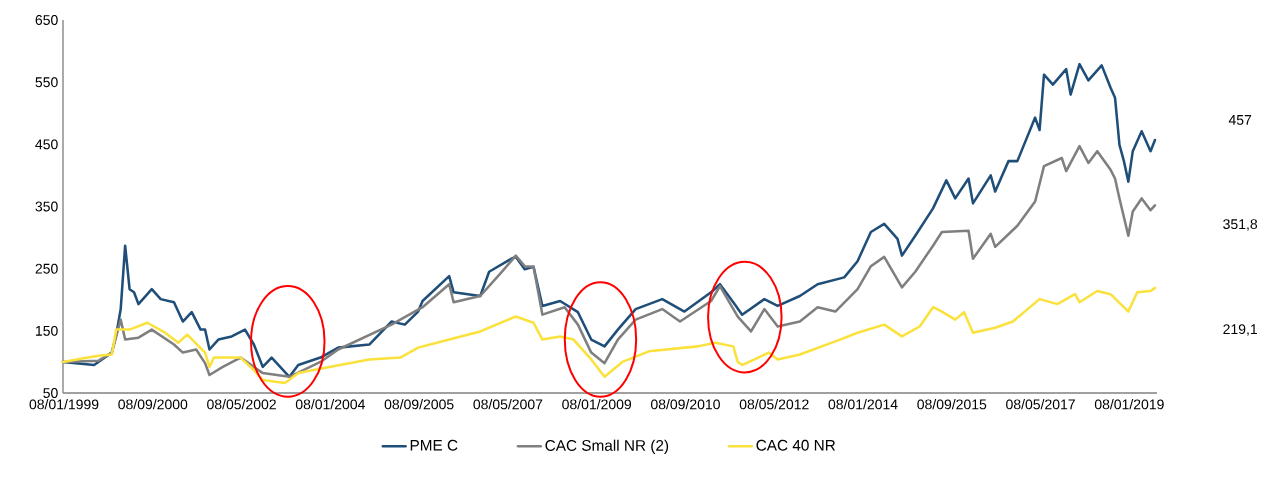 The height and width of the screenshot is (478, 1273). I want to click on text: 351,8, so click(1240, 225).